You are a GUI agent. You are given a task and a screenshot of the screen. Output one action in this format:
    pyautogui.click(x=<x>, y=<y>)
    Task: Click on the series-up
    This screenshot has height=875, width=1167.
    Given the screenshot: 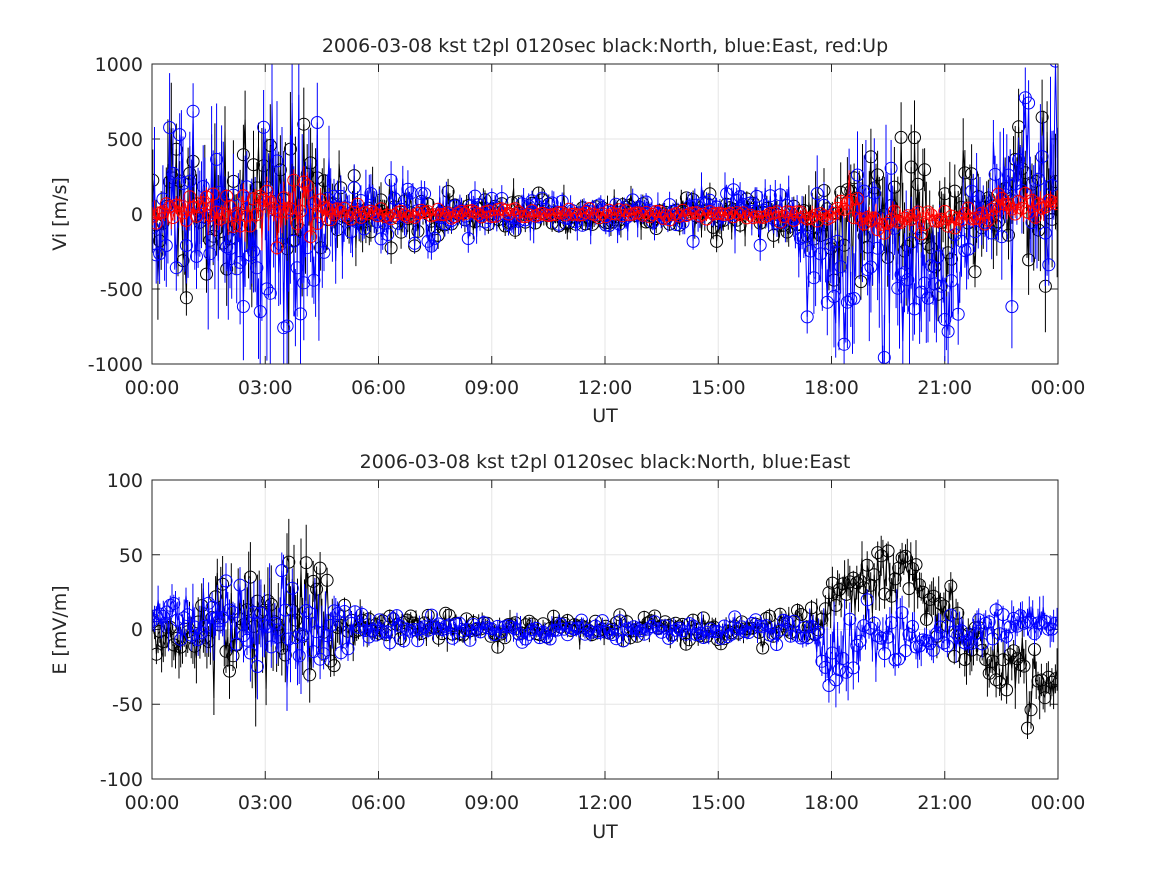 What is the action you would take?
    pyautogui.click(x=605, y=211)
    